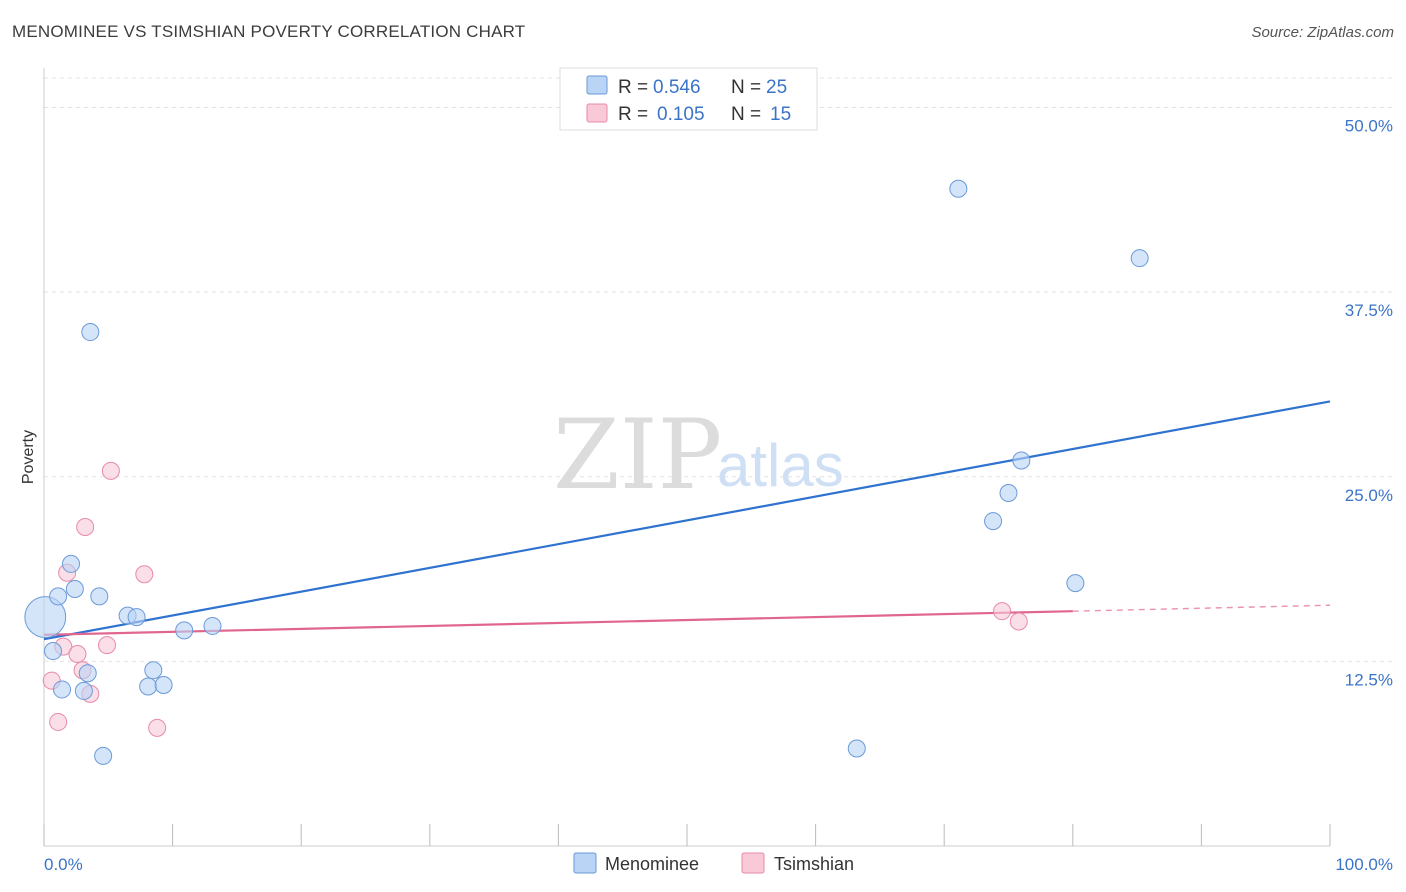 The height and width of the screenshot is (892, 1406). I want to click on y-tick-label-3: 50.0%, so click(1369, 126).